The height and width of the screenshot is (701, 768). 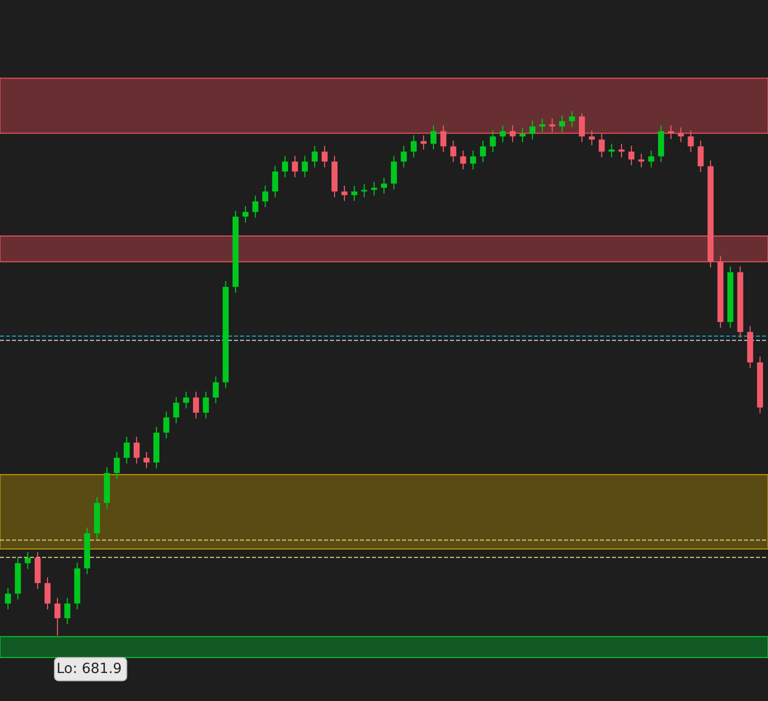 What do you see at coordinates (89, 669) in the screenshot?
I see `text: Lo: 681.9` at bounding box center [89, 669].